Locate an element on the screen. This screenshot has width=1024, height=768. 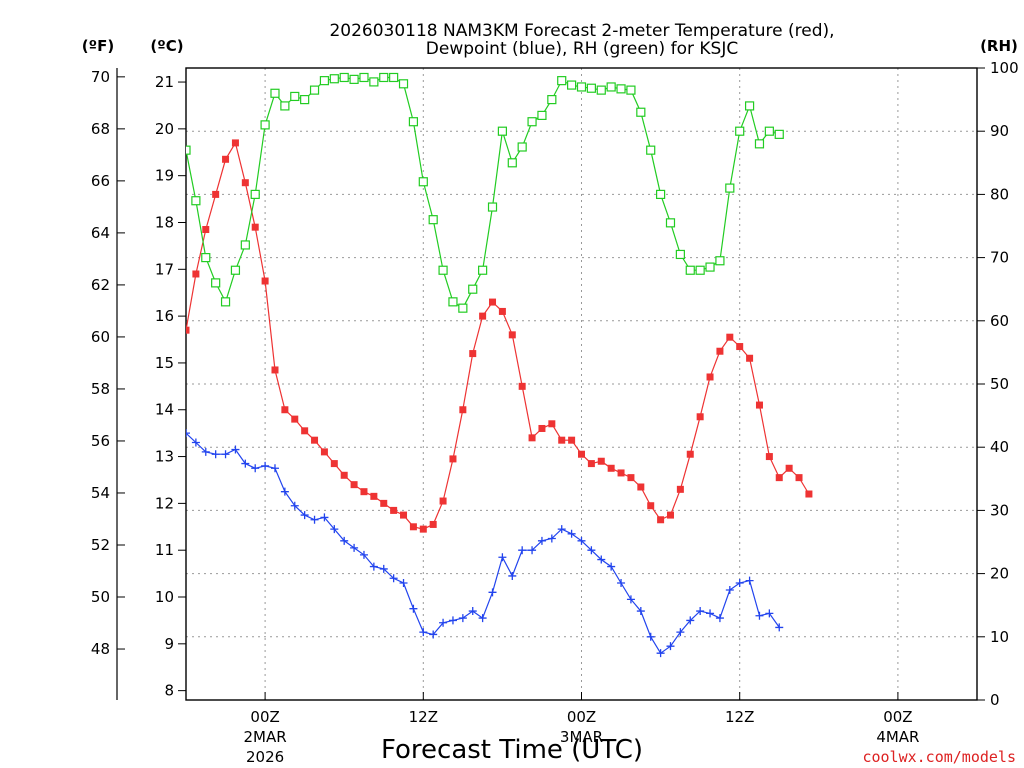
credit-label: coolwx.com/models is located at coordinates (939, 757).